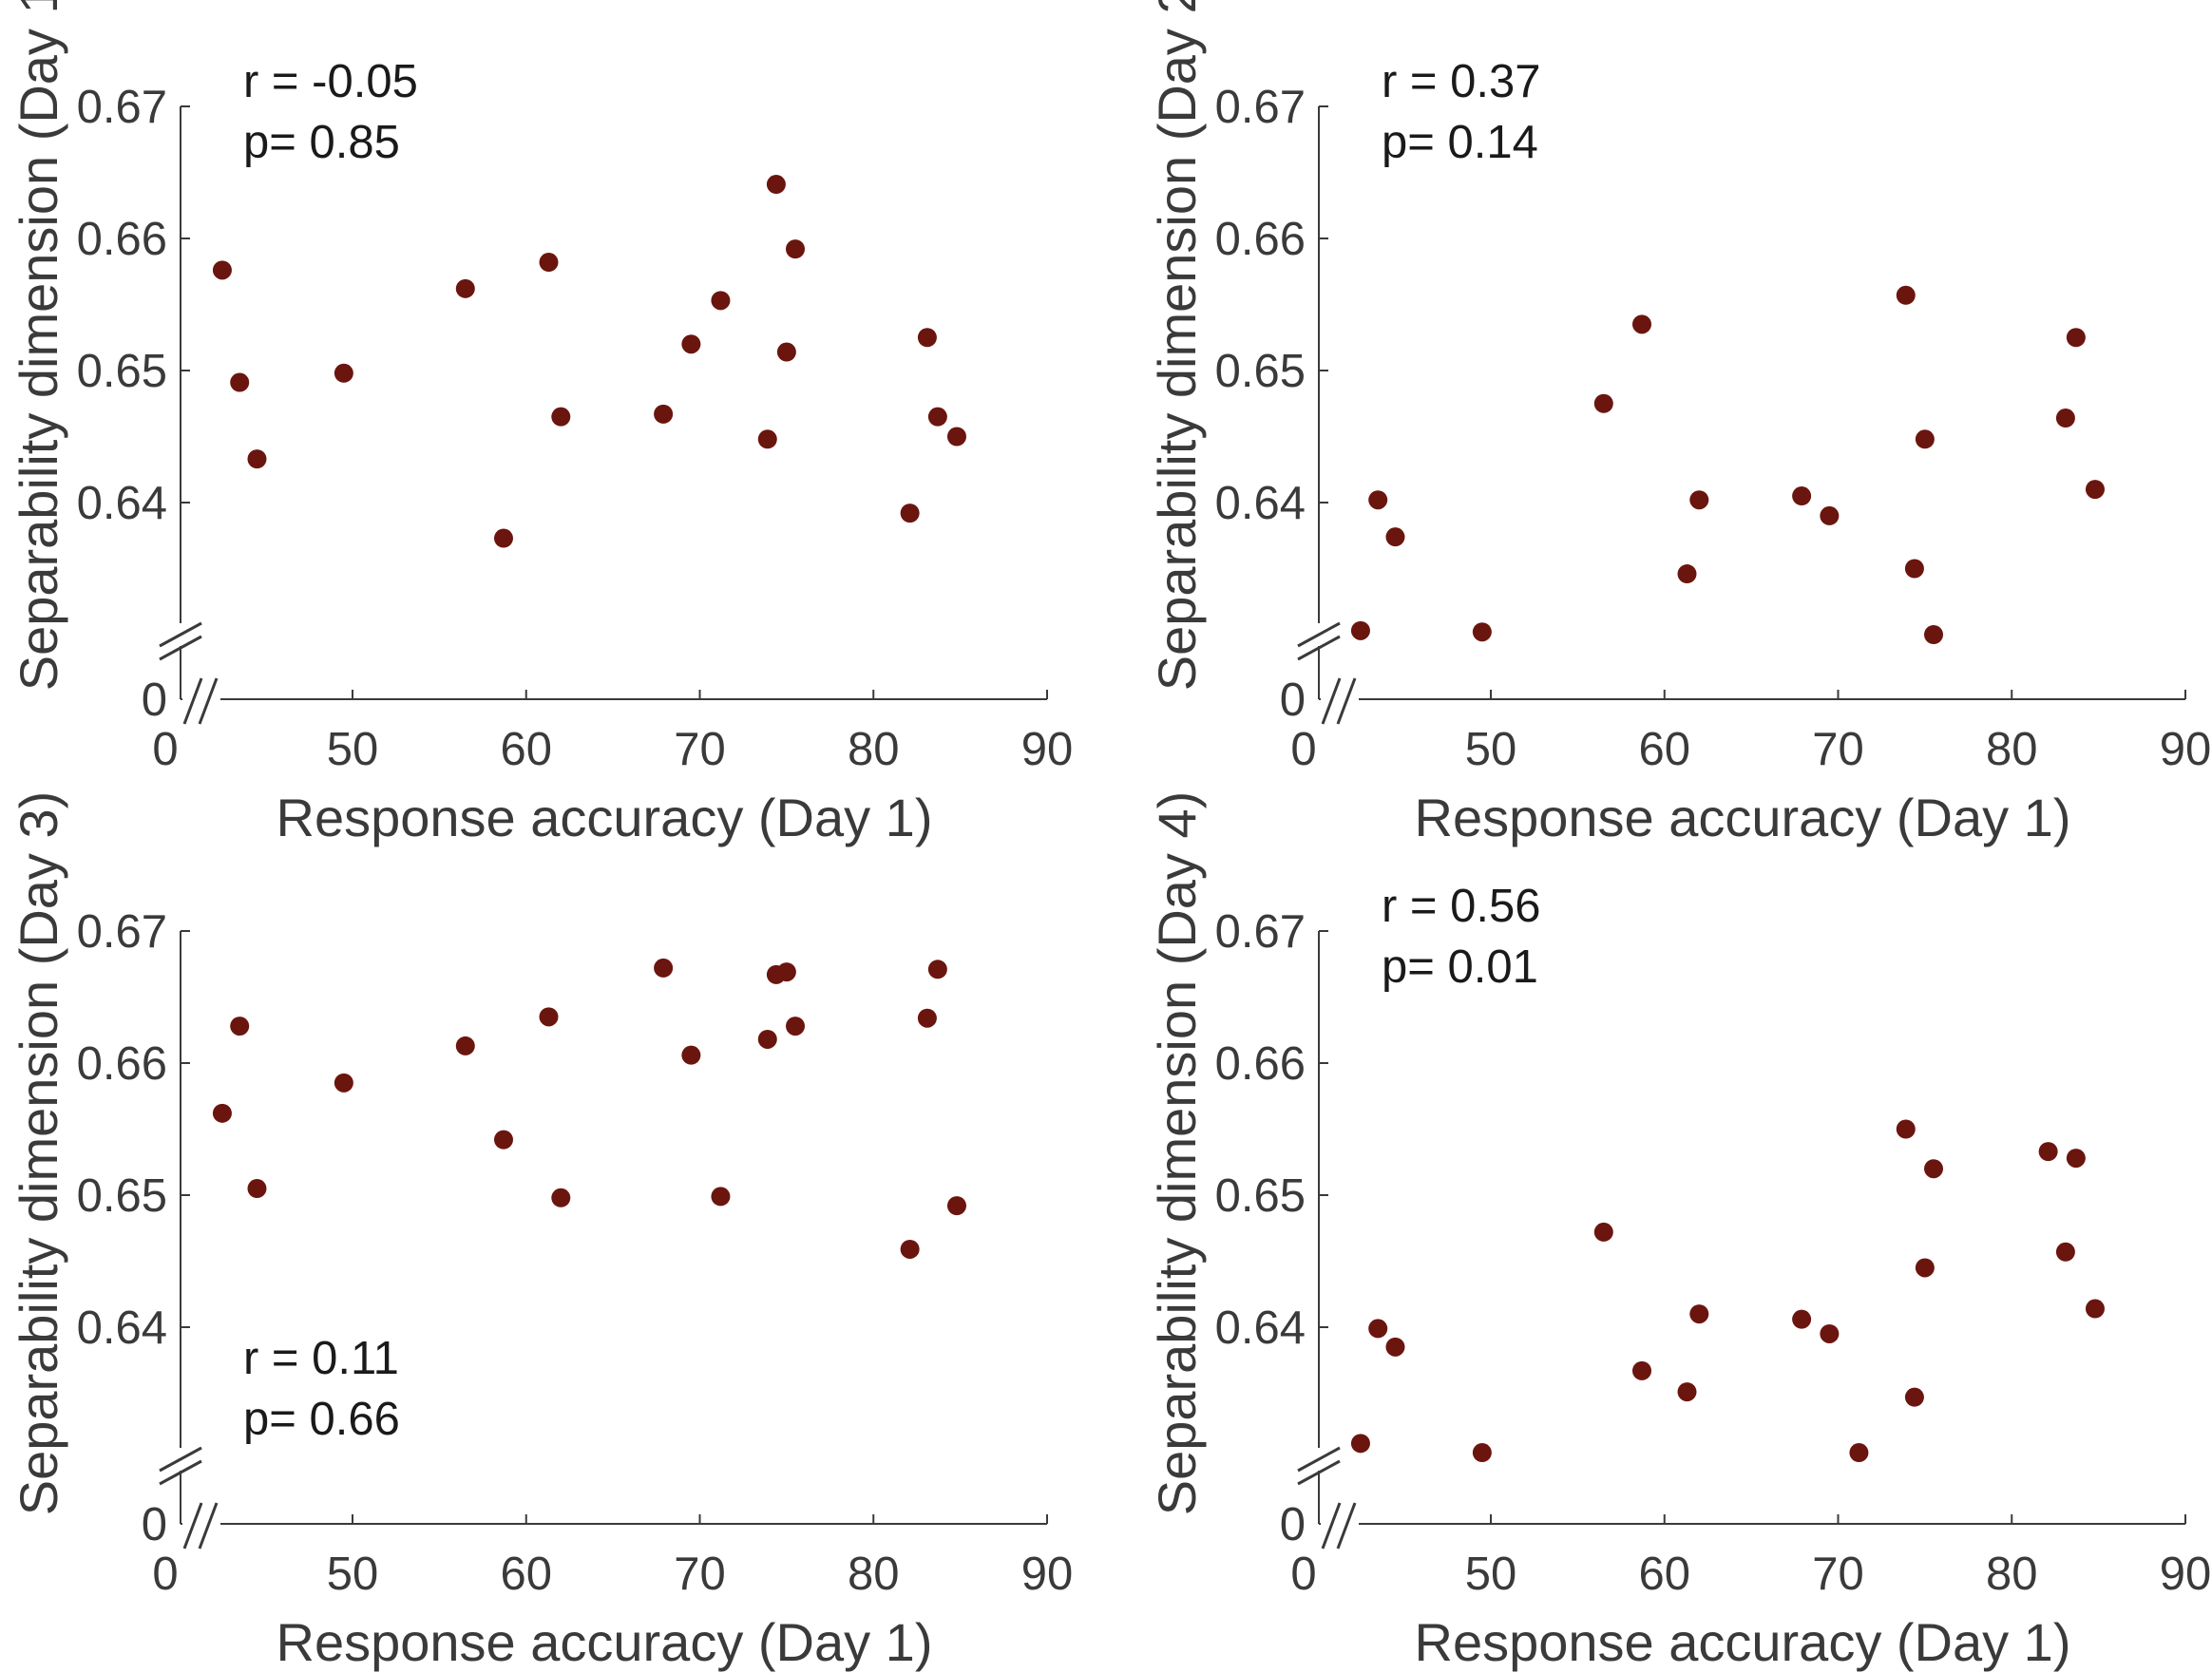 The image size is (2212, 1673). I want to click on x-axis-break, so click(1340, 701).